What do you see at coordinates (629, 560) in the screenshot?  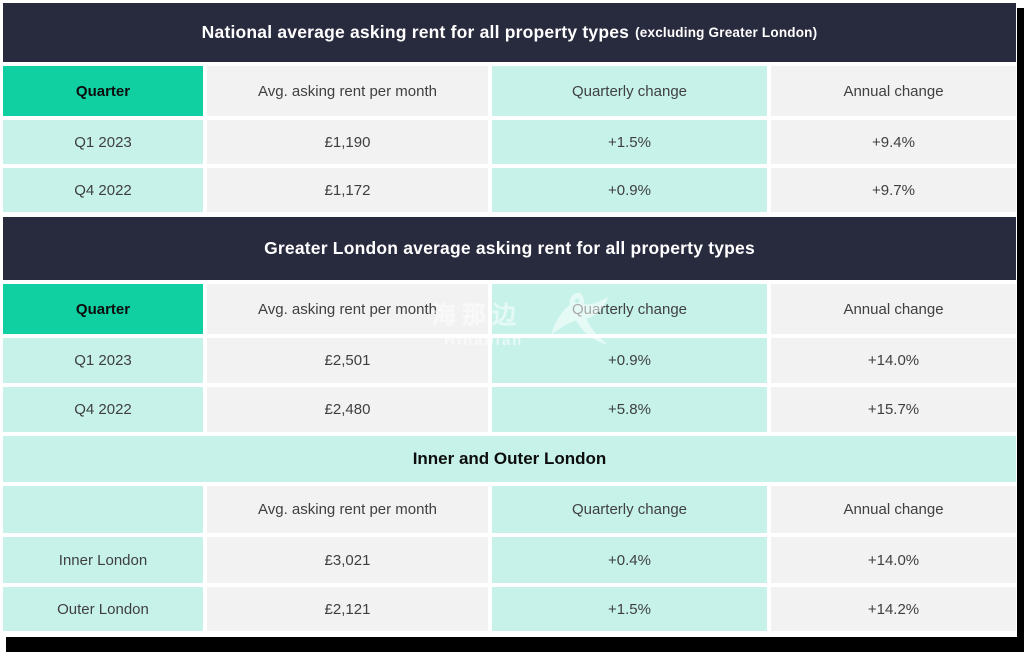 I see `quarterly-change-value: +0.4%` at bounding box center [629, 560].